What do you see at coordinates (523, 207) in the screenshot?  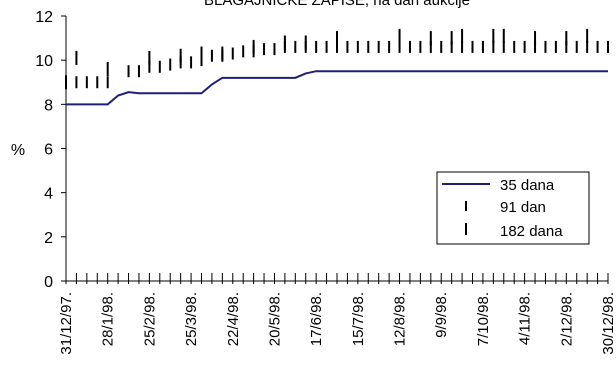 I see `legend-label-91-dan: 91 dan` at bounding box center [523, 207].